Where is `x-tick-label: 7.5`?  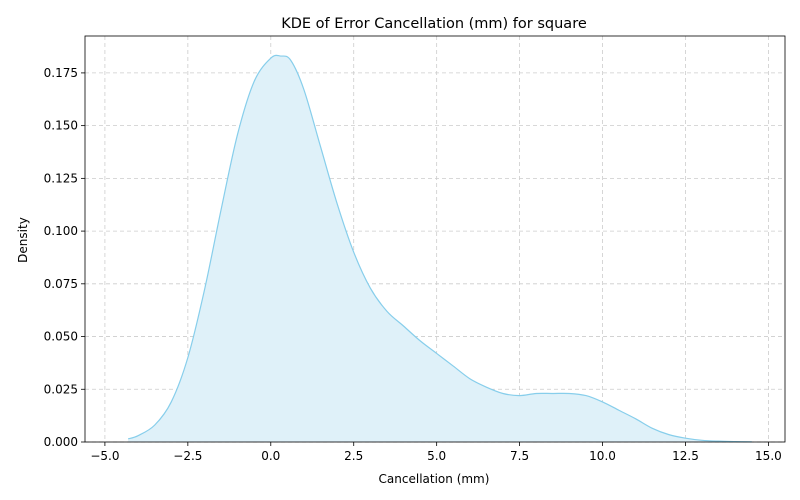 x-tick-label: 7.5 is located at coordinates (519, 456).